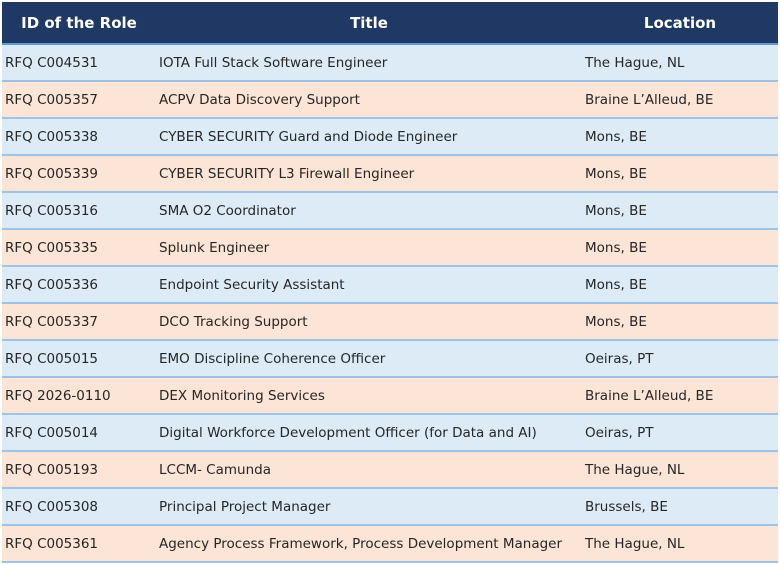  I want to click on table-header: ID of the Role Title Location, so click(390, 23).